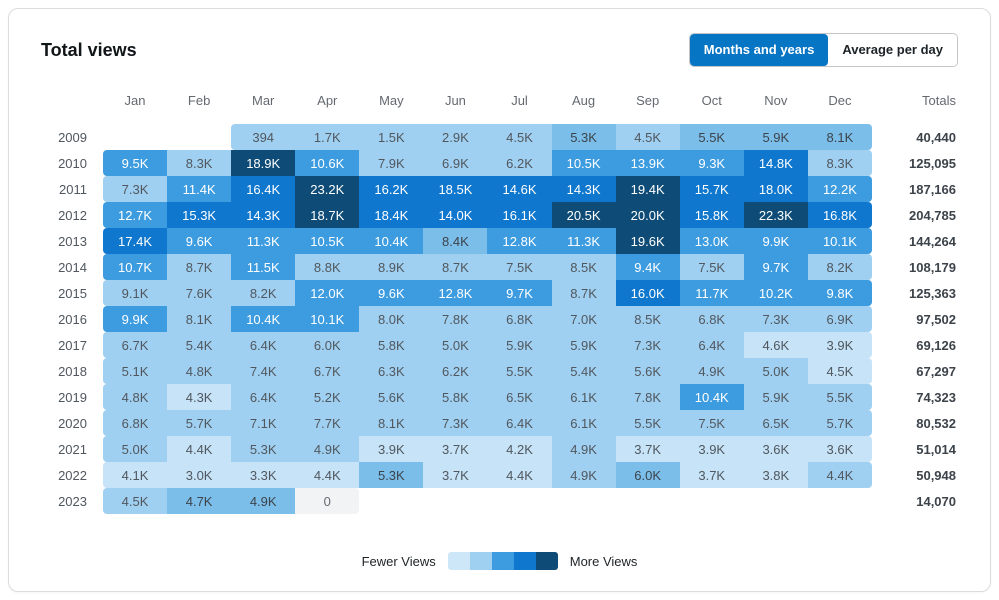  Describe the element at coordinates (455, 371) in the screenshot. I see `heatmap-cell: 6.2K` at that location.